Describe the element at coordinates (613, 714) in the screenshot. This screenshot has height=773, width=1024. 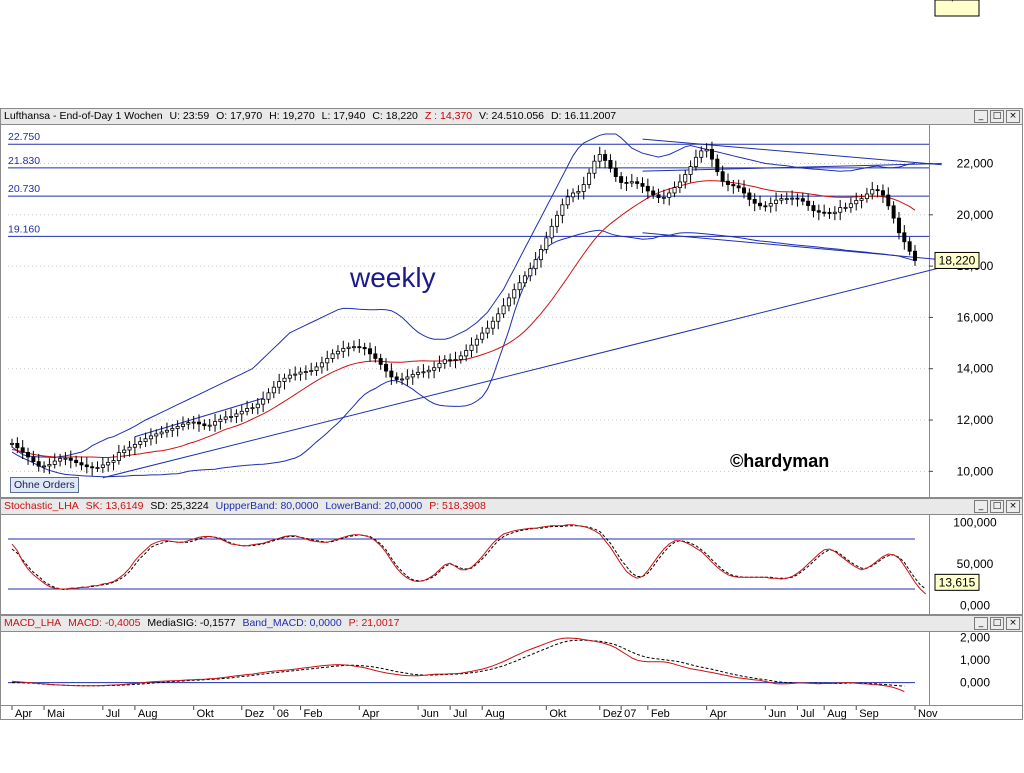
I see `time-tick-label: Dez` at that location.